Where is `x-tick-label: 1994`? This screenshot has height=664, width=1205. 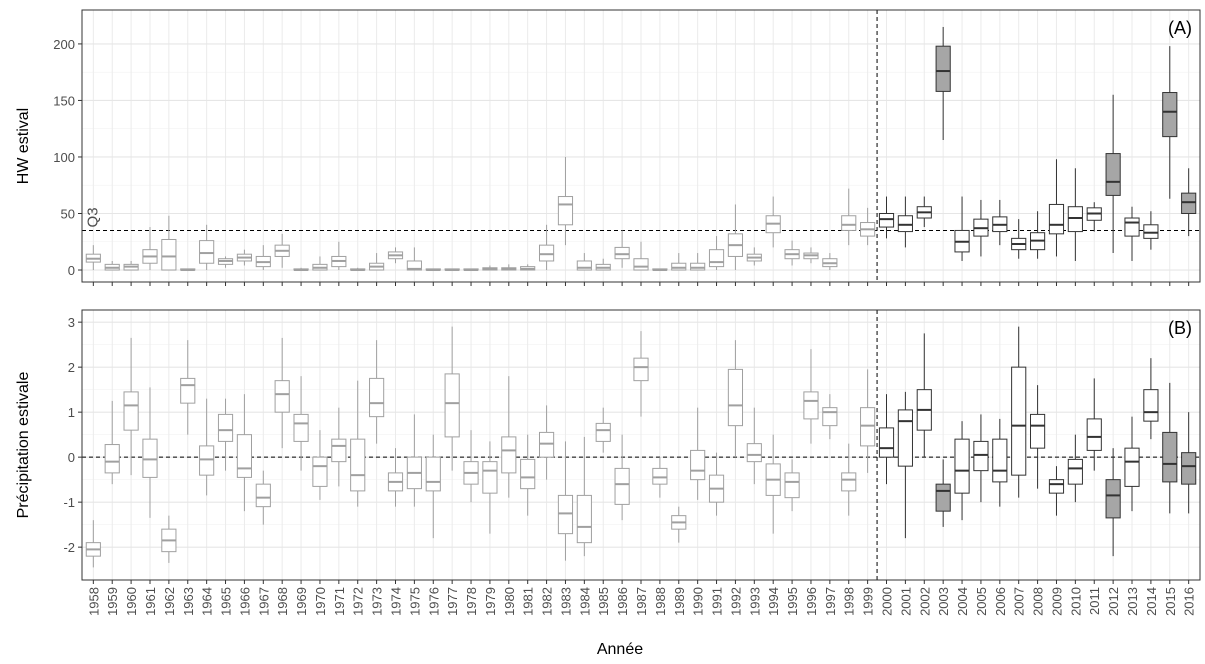 x-tick-label: 1994 is located at coordinates (773, 601).